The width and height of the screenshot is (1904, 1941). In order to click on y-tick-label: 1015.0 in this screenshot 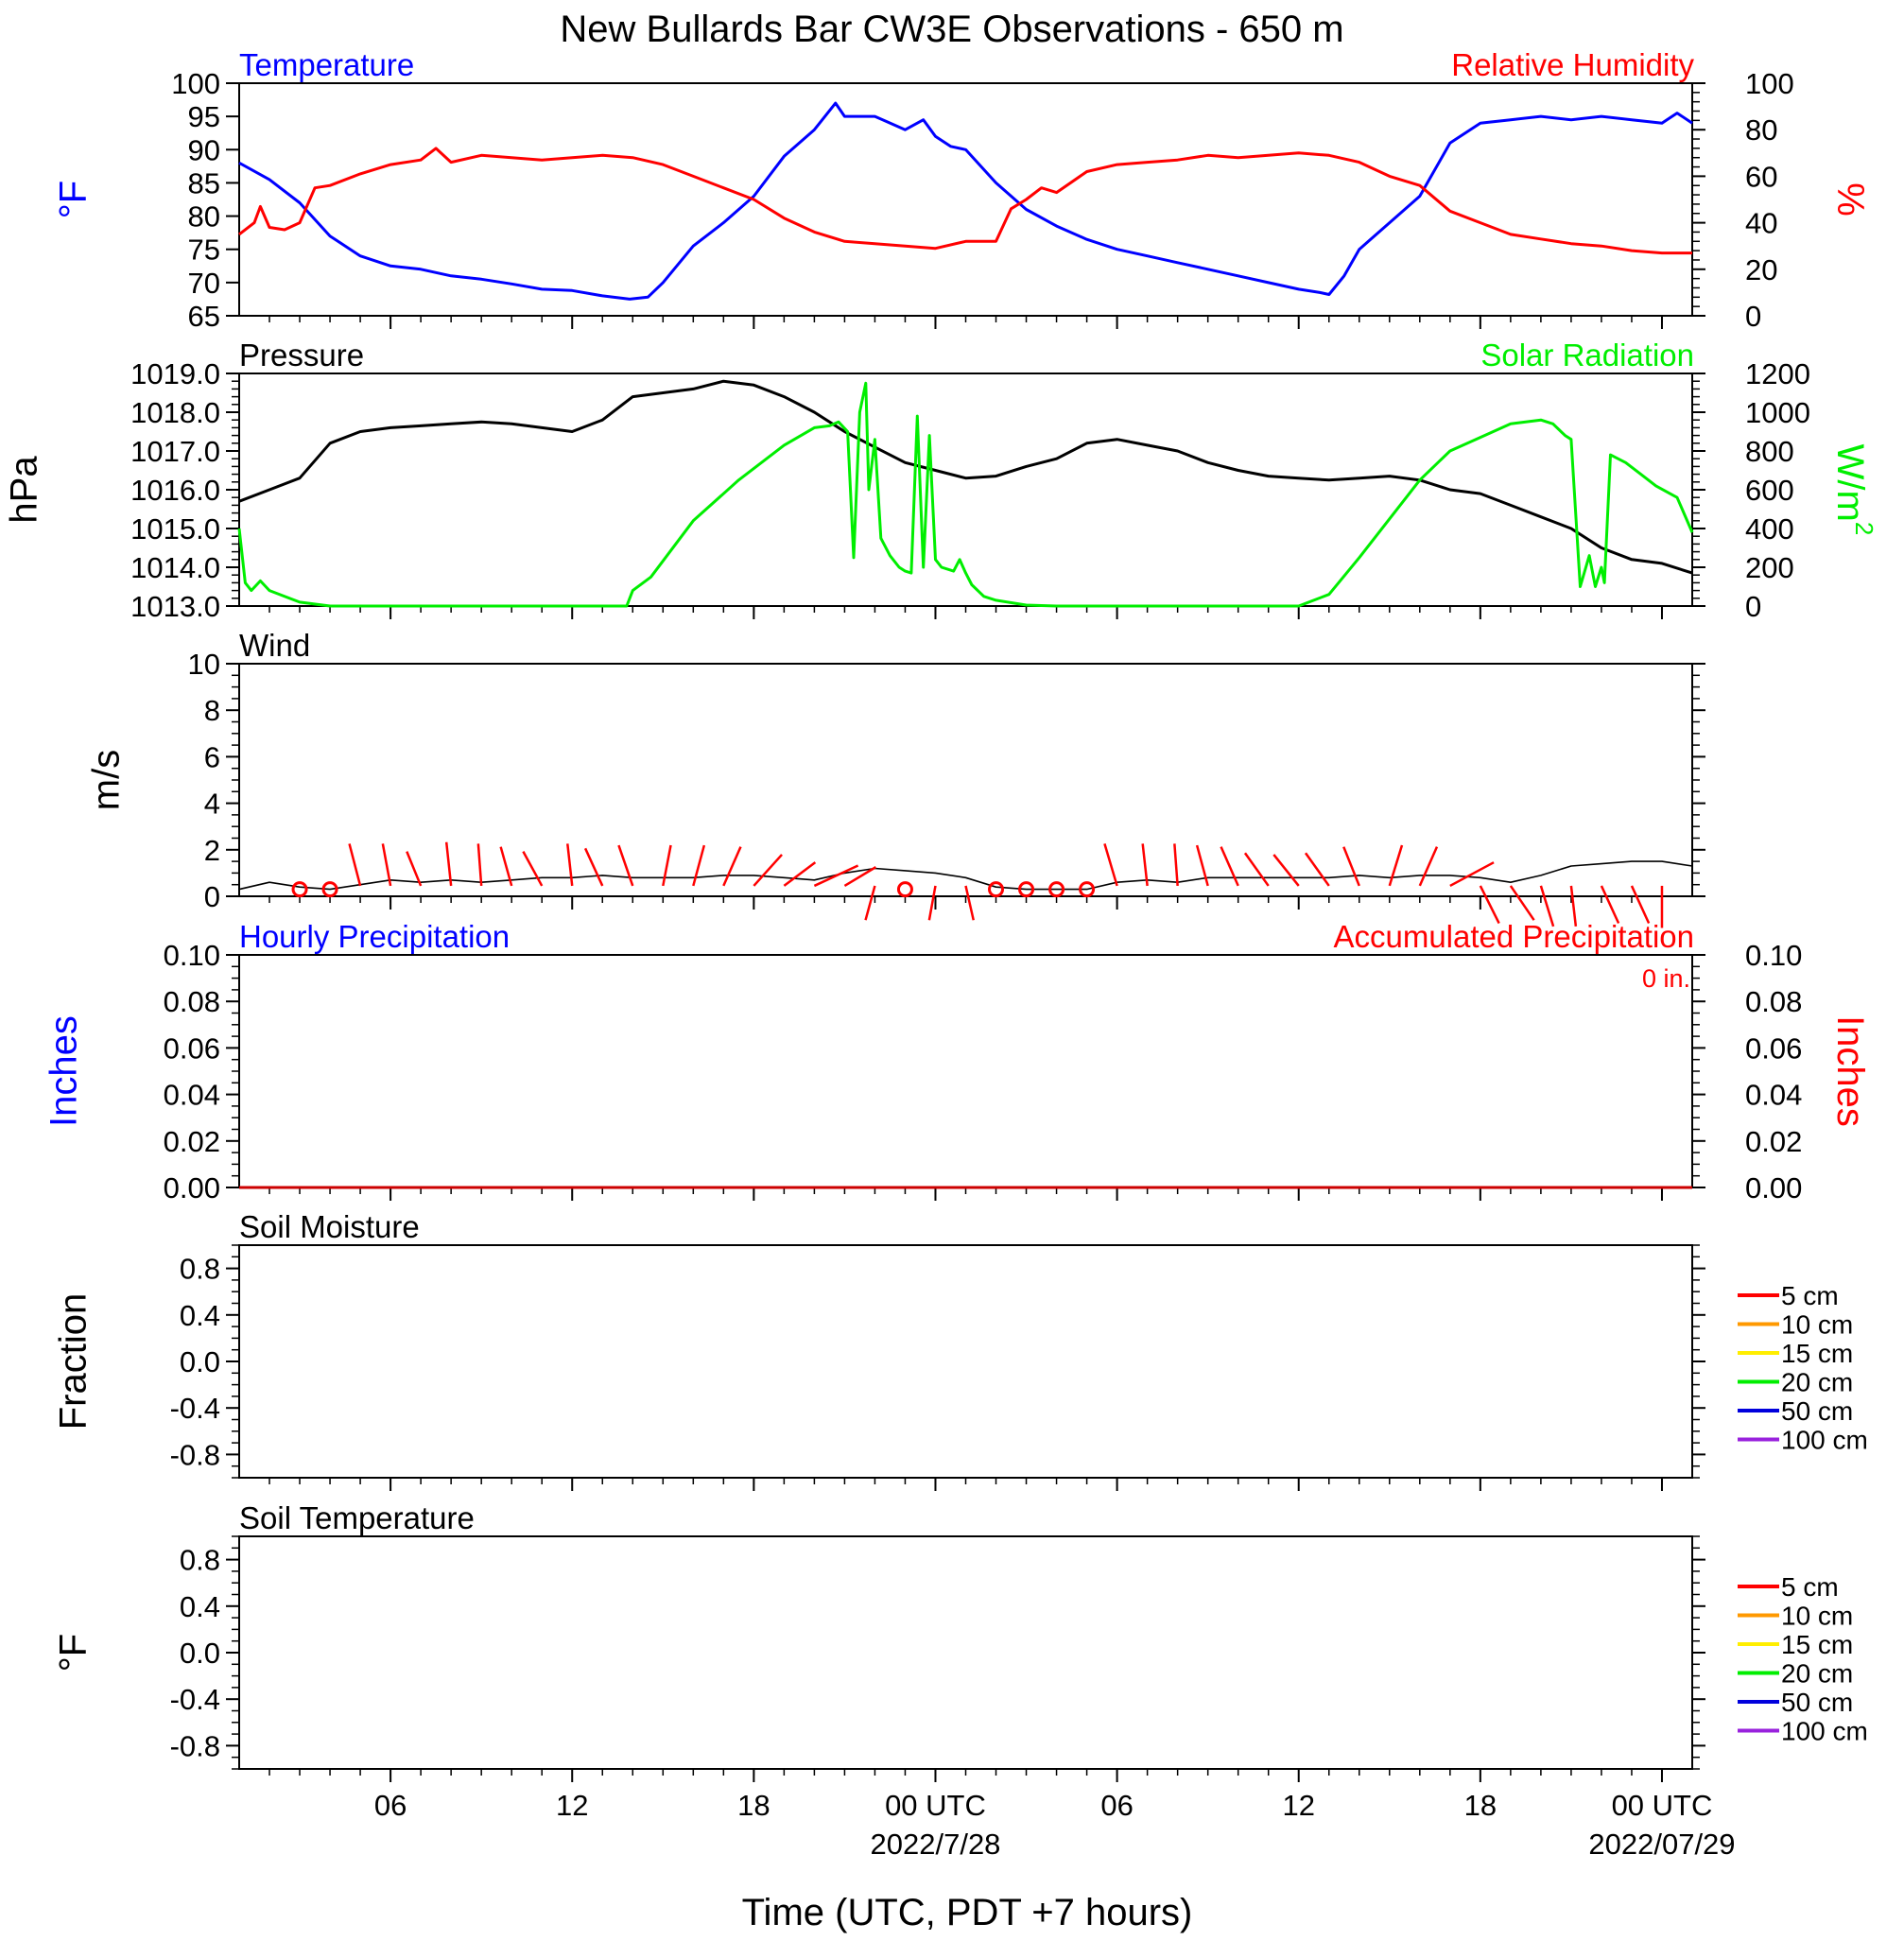, I will do `click(175, 529)`.